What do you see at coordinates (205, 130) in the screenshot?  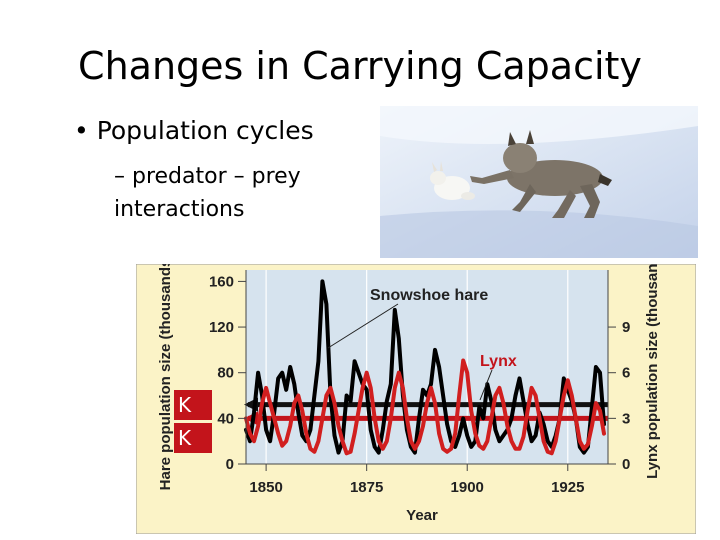 I see `bullet-1-text: Population cycles` at bounding box center [205, 130].